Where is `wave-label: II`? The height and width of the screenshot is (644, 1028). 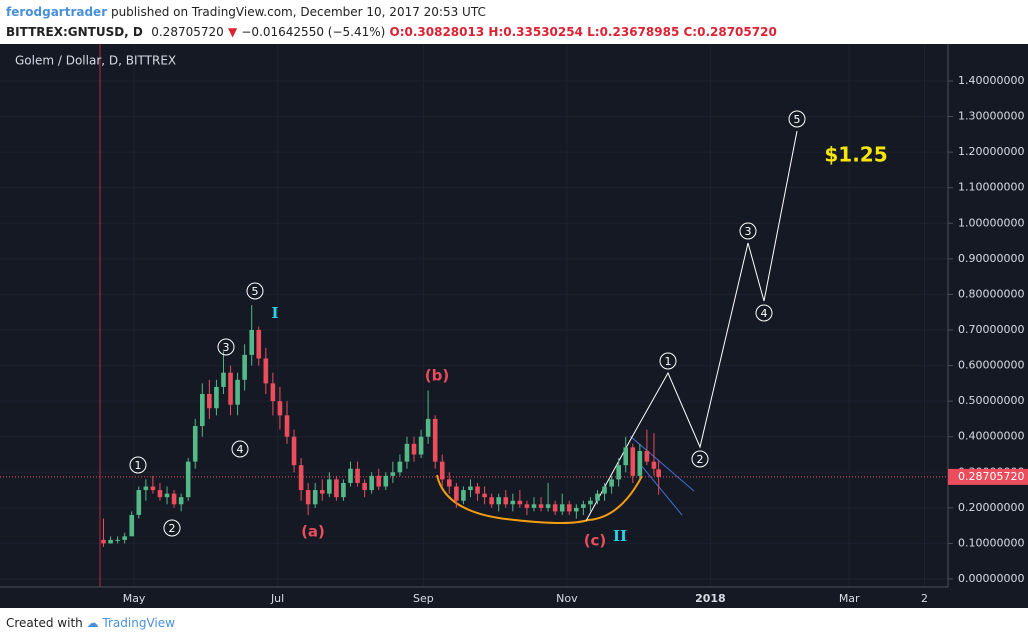
wave-label: II is located at coordinates (620, 536).